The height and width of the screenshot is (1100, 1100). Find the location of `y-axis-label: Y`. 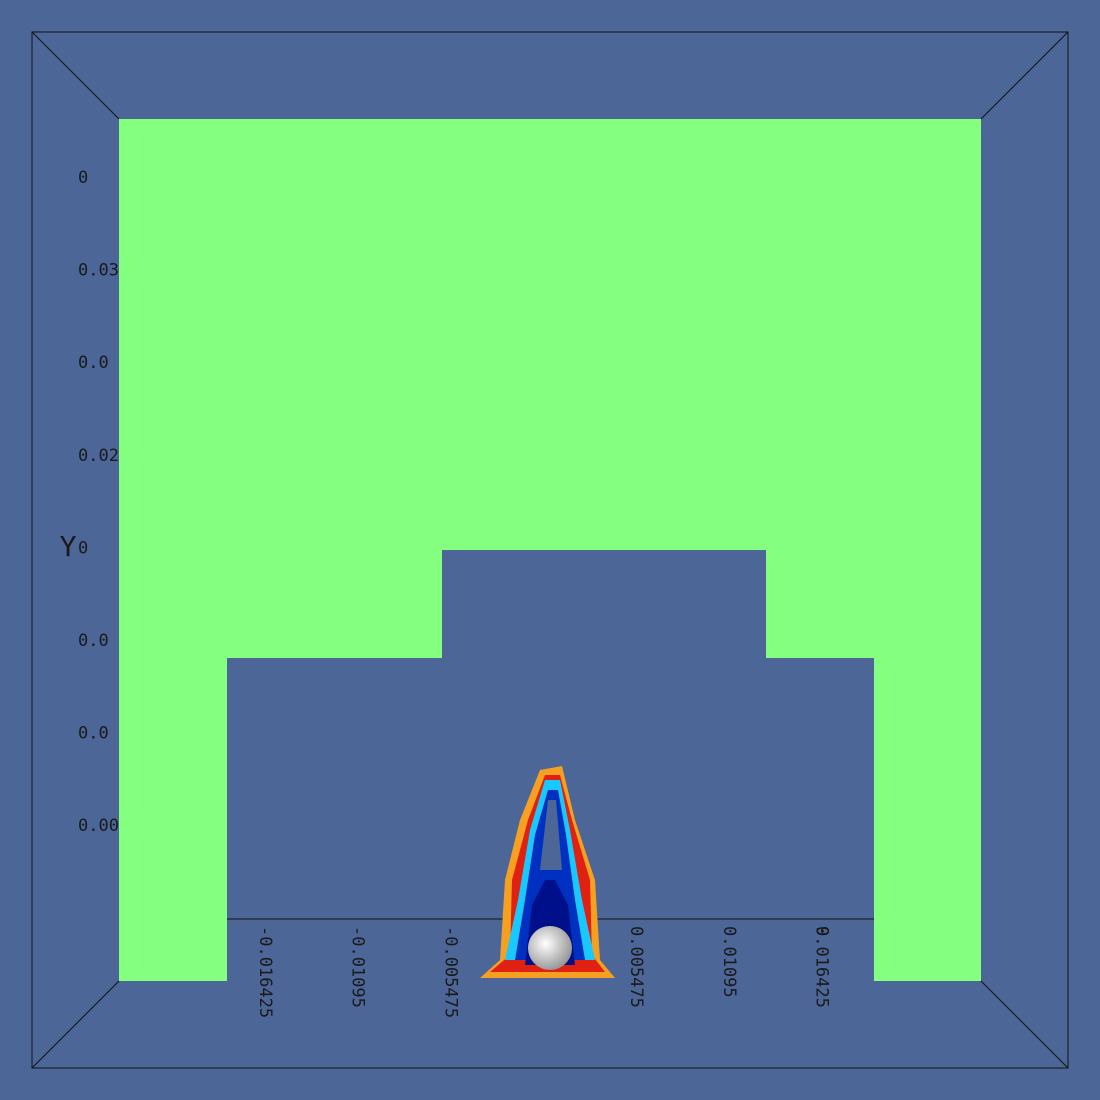

y-axis-label: Y is located at coordinates (68, 546).